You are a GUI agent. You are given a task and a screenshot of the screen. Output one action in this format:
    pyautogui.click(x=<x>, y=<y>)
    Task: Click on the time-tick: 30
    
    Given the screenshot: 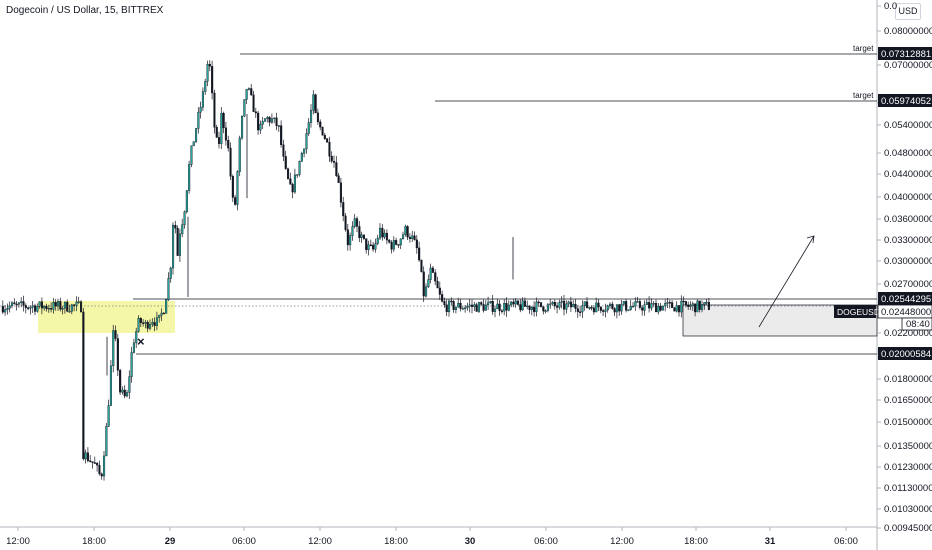 What is the action you would take?
    pyautogui.click(x=470, y=541)
    